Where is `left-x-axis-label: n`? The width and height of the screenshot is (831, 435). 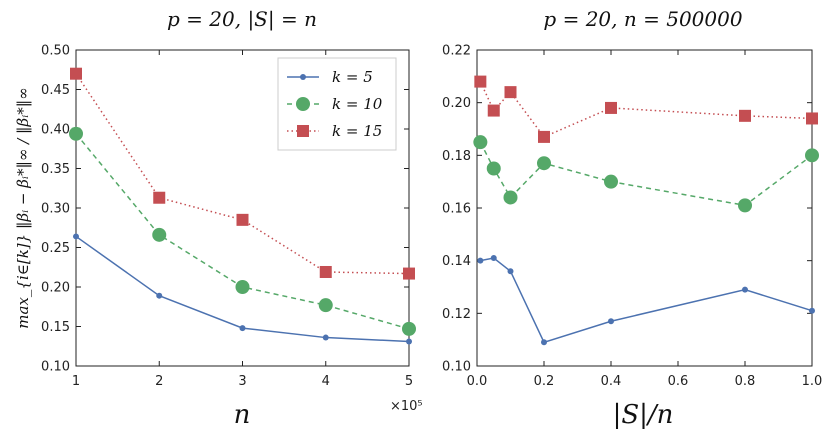 left-x-axis-label: n is located at coordinates (242, 415).